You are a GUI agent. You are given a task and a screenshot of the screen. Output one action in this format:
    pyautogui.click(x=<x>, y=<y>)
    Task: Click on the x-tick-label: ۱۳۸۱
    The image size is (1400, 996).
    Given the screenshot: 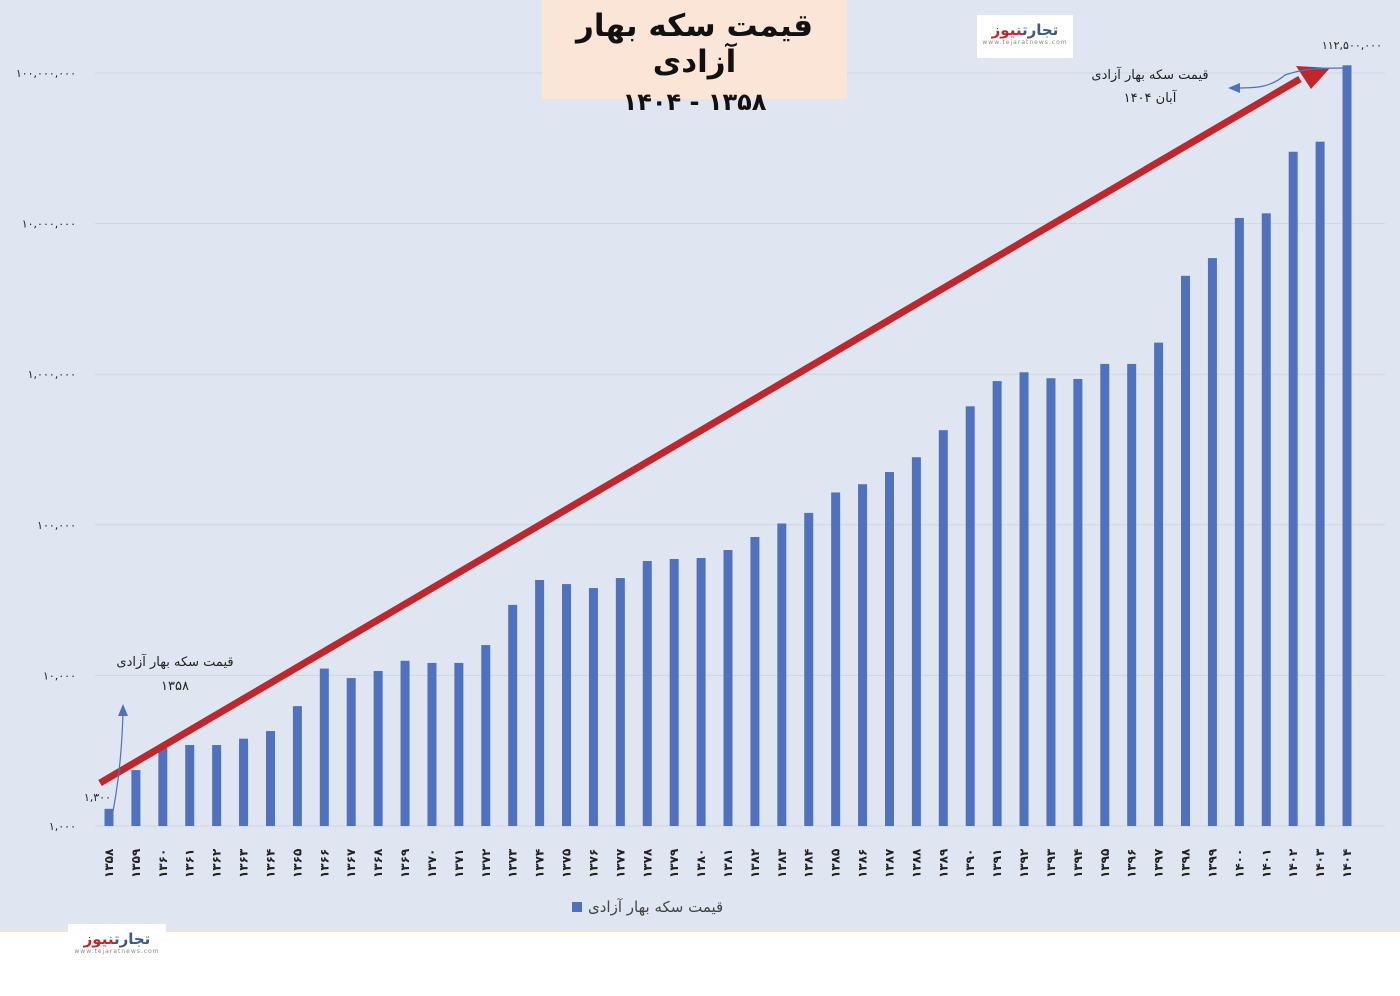 What is the action you would take?
    pyautogui.click(x=728, y=863)
    